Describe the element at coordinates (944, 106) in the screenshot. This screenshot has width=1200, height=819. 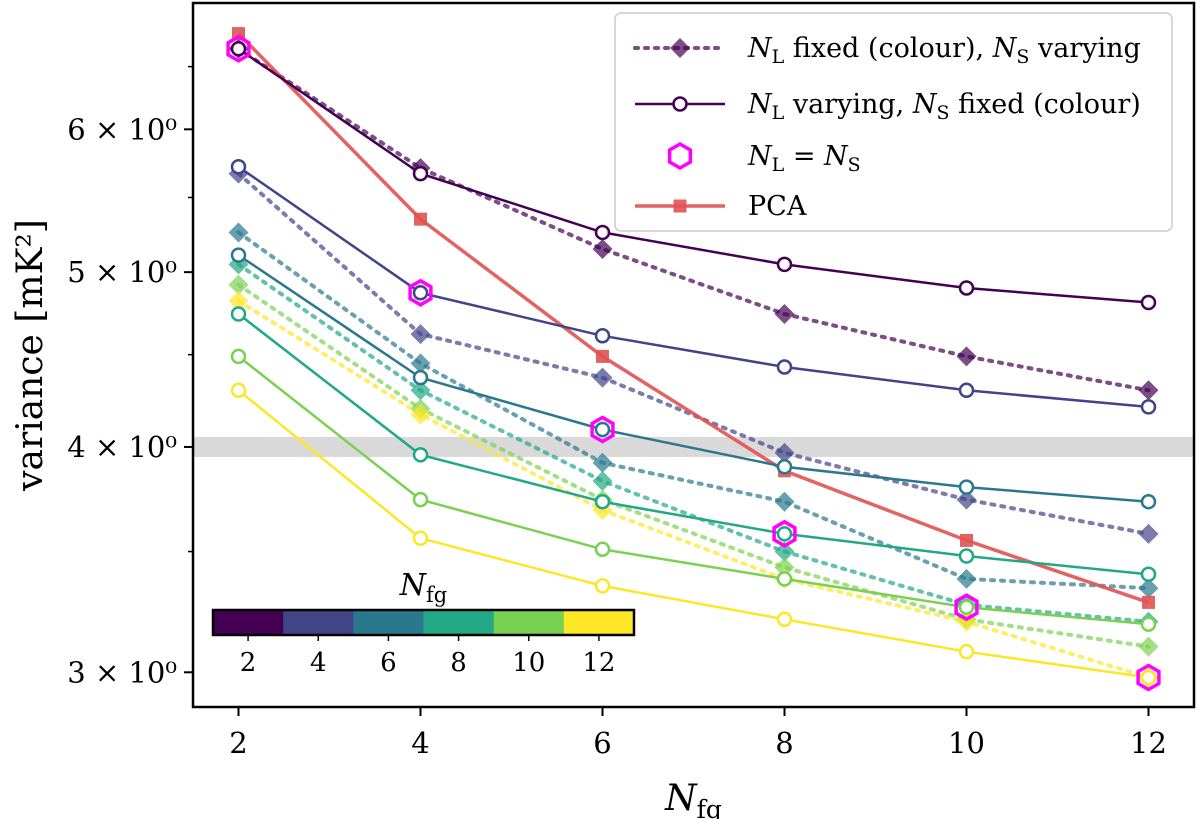
I see `legend-label: NL varying, NS fixed (colour)` at that location.